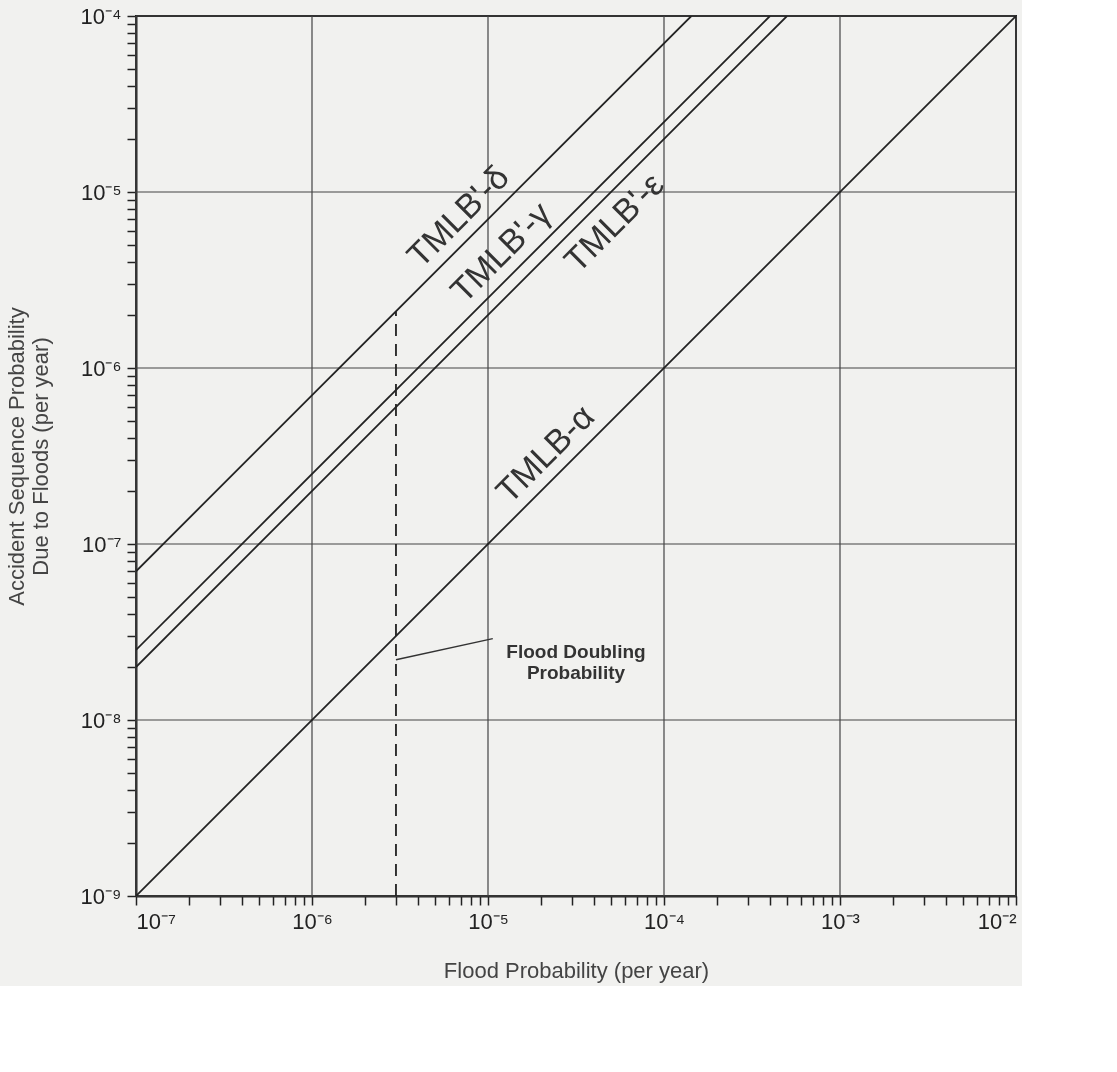  Describe the element at coordinates (312, 921) in the screenshot. I see `x-tick-label: 10⁻⁶` at that location.